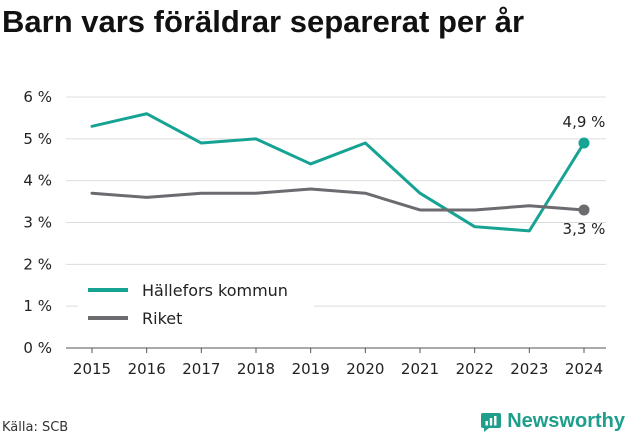  I want to click on end-value-label: 4,9 %, so click(584, 122).